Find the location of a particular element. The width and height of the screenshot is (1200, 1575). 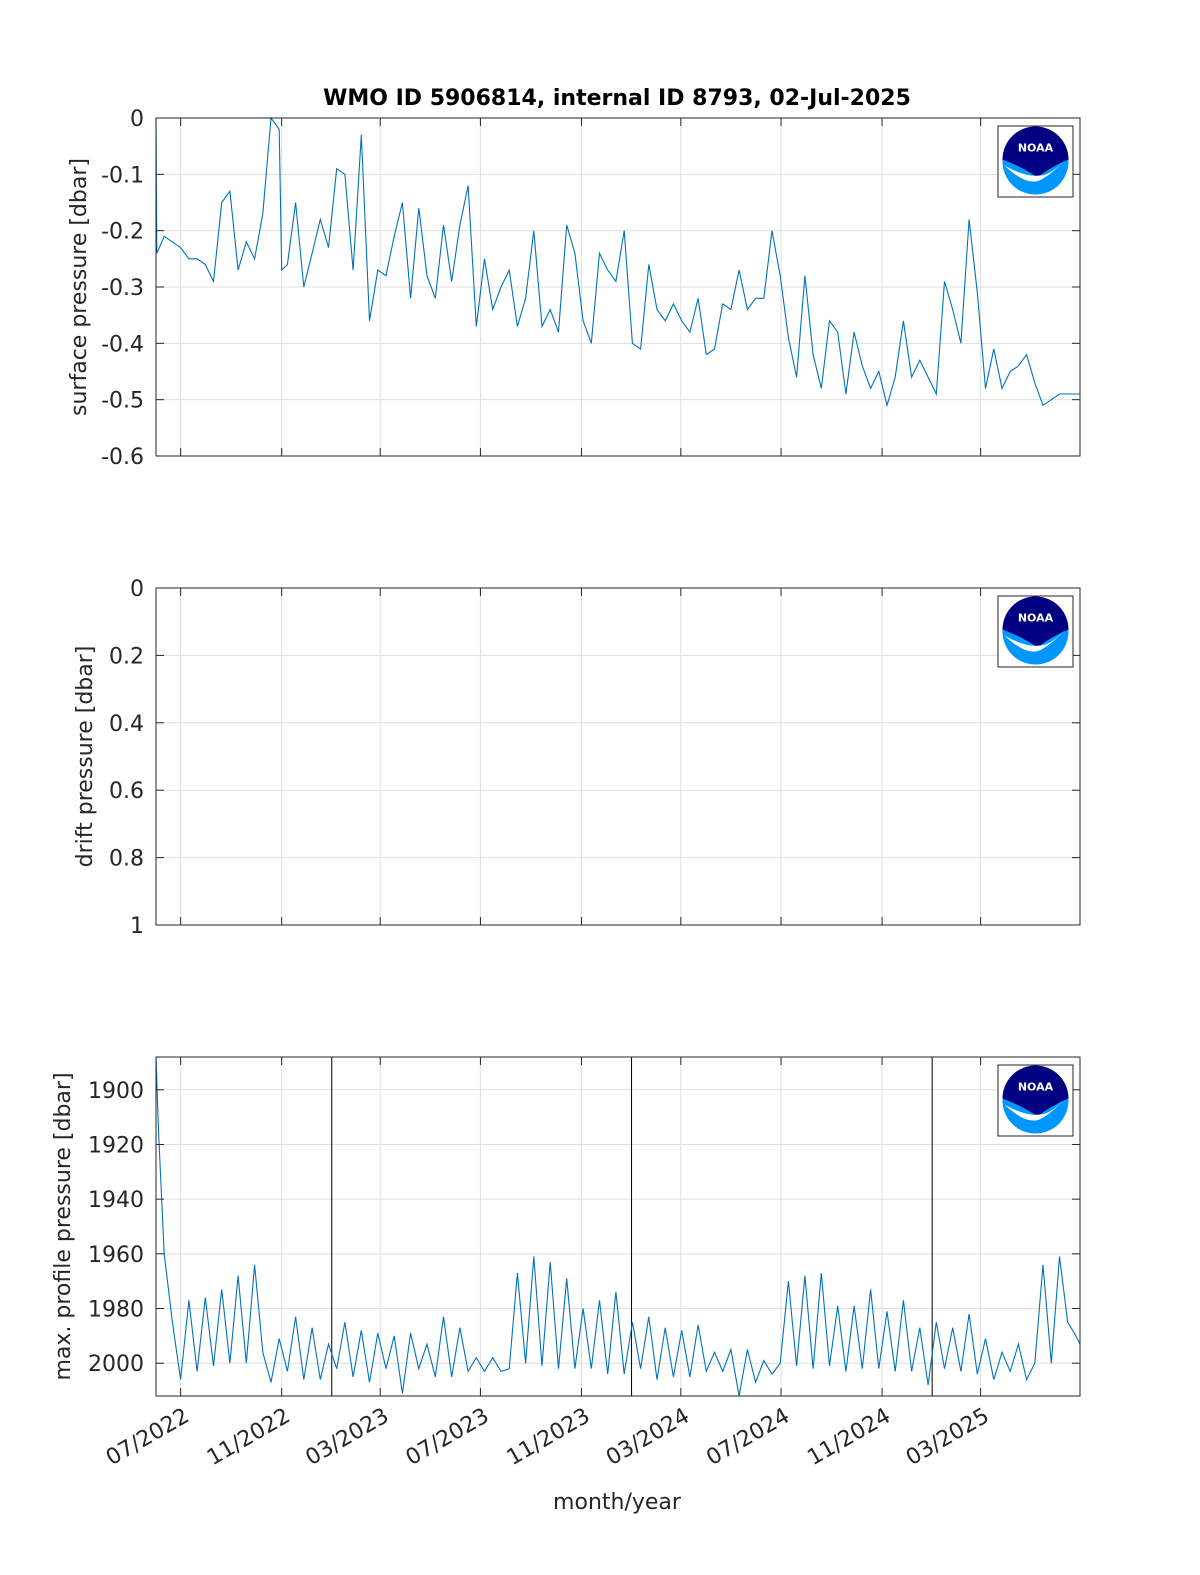

y-tick-label-0-1: -0.5 is located at coordinates (122, 401).